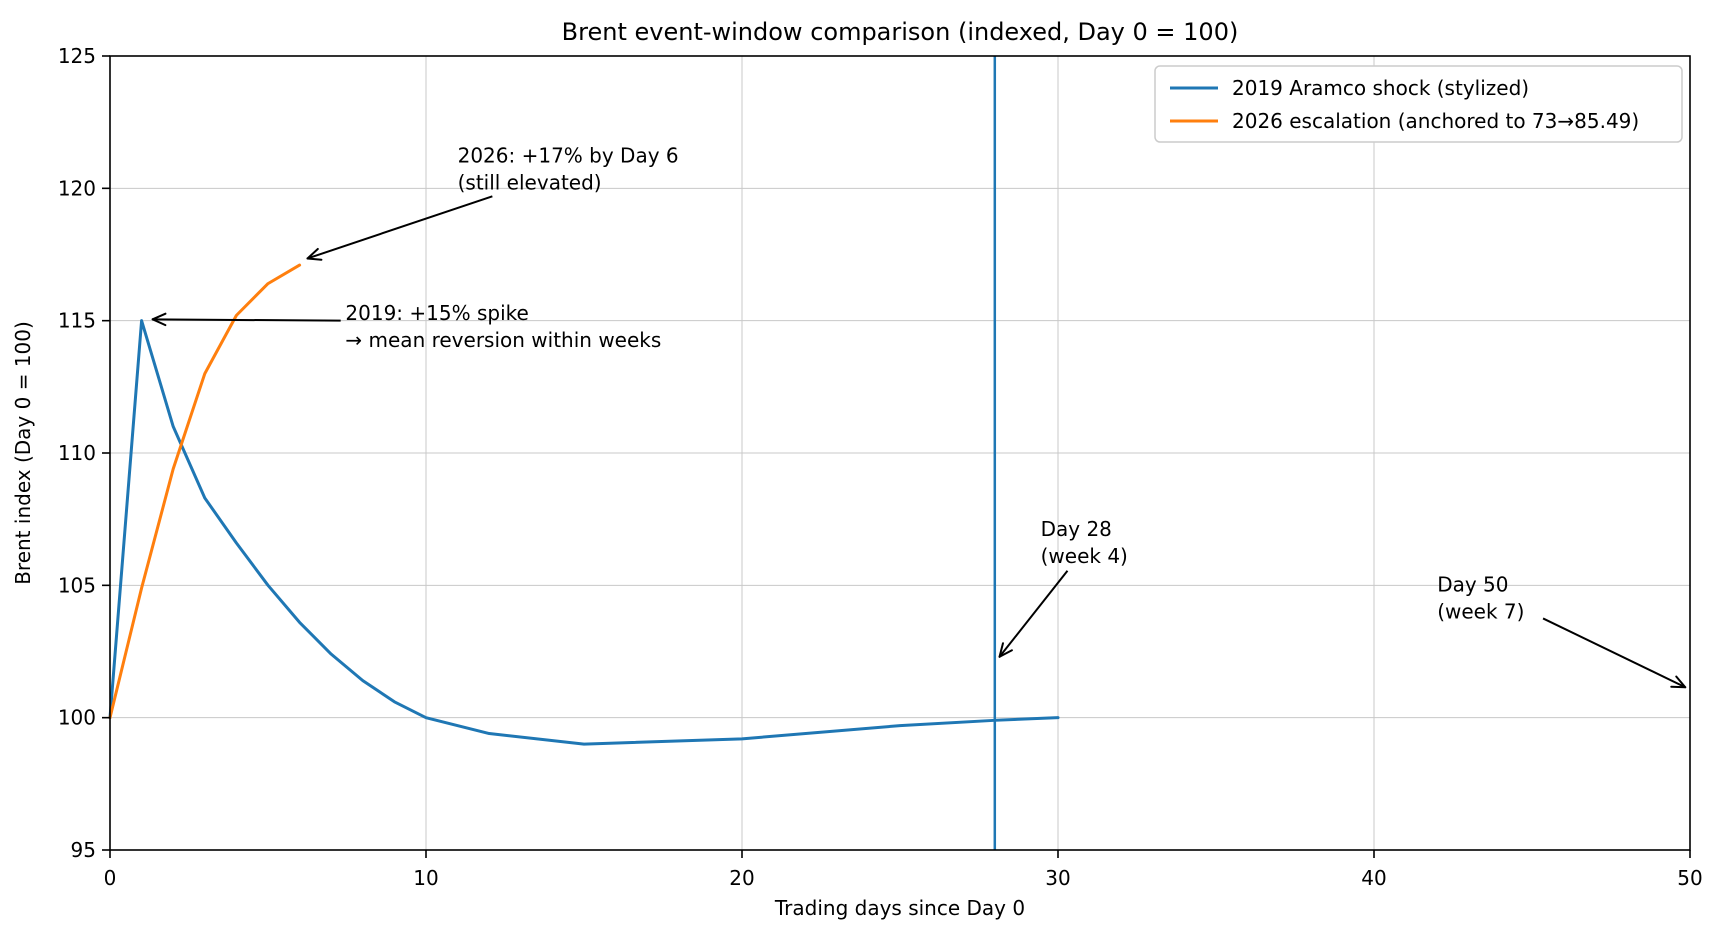  Describe the element at coordinates (1472, 584) in the screenshot. I see `annotation-text: Day 50` at that location.